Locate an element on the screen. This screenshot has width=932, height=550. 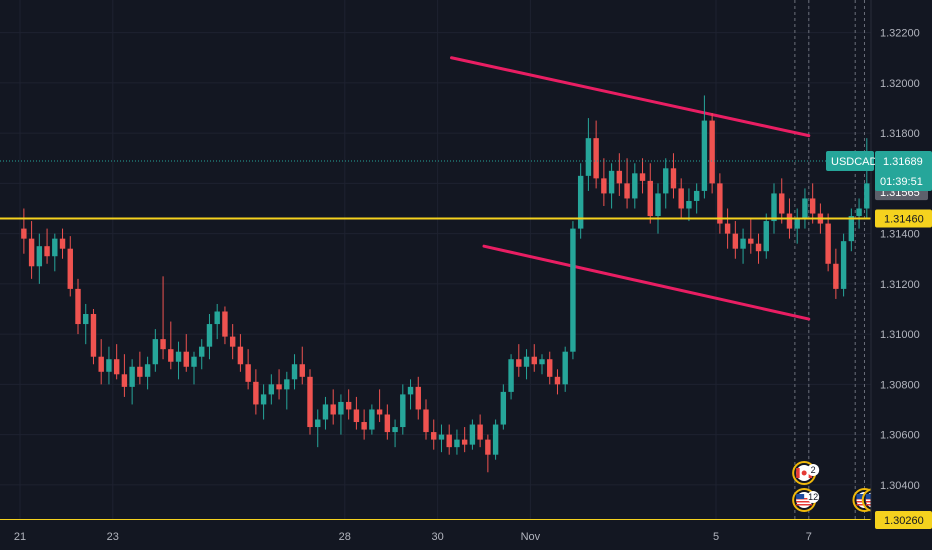
price-tick-label: 1.31800 is located at coordinates (900, 134).